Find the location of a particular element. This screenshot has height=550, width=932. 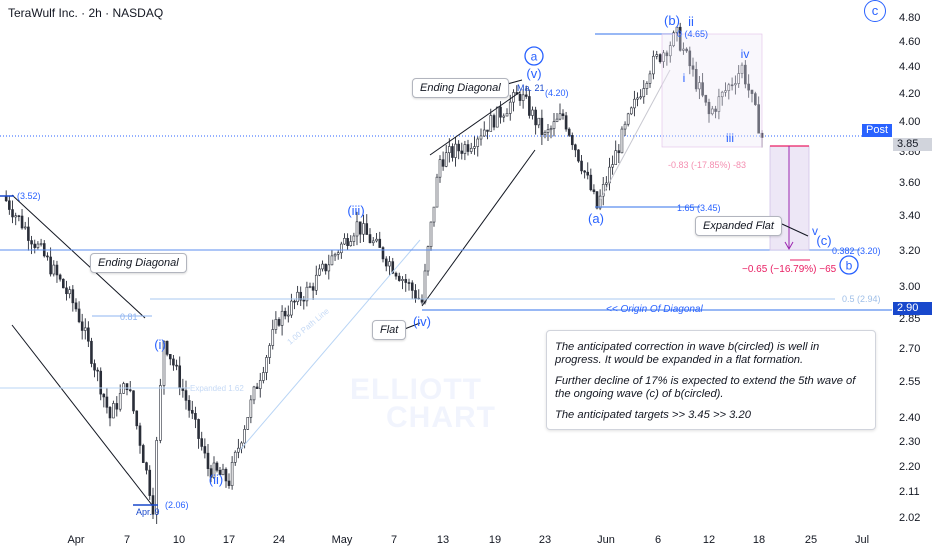

wave-b-circle-label: b is located at coordinates (849, 266).